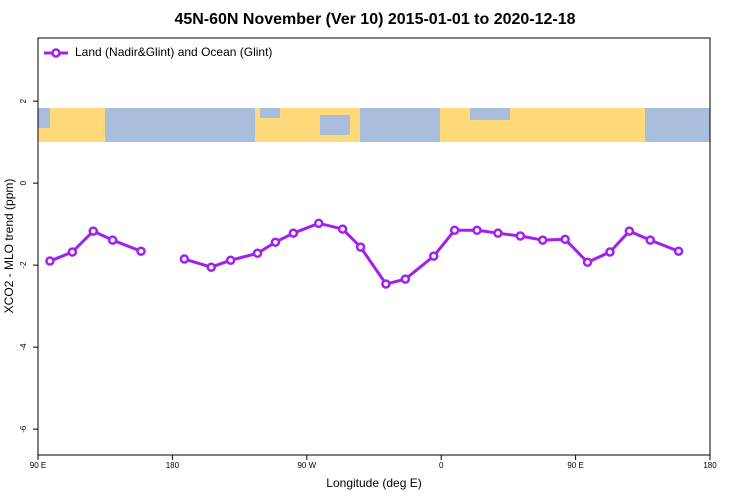 The image size is (750, 500). Describe the element at coordinates (373, 483) in the screenshot. I see `x-axis-label: Longitude (deg E)` at that location.